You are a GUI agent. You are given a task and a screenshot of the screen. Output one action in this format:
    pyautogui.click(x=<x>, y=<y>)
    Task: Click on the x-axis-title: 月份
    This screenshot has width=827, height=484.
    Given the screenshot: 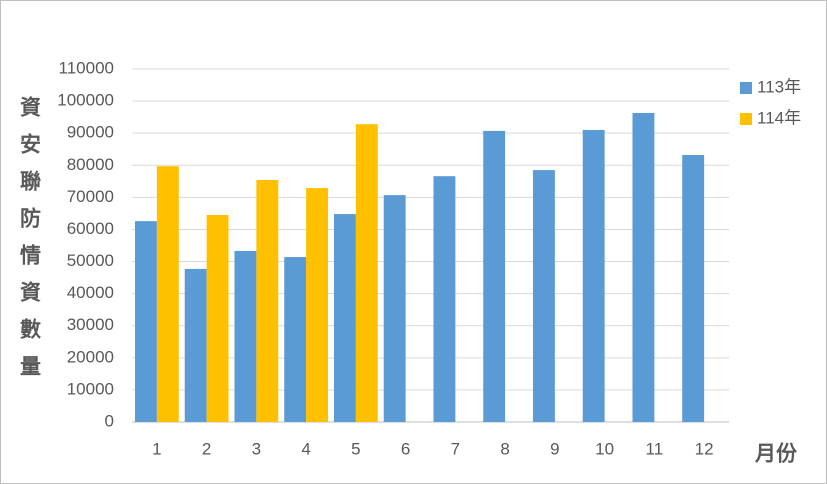 What is the action you would take?
    pyautogui.click(x=776, y=454)
    